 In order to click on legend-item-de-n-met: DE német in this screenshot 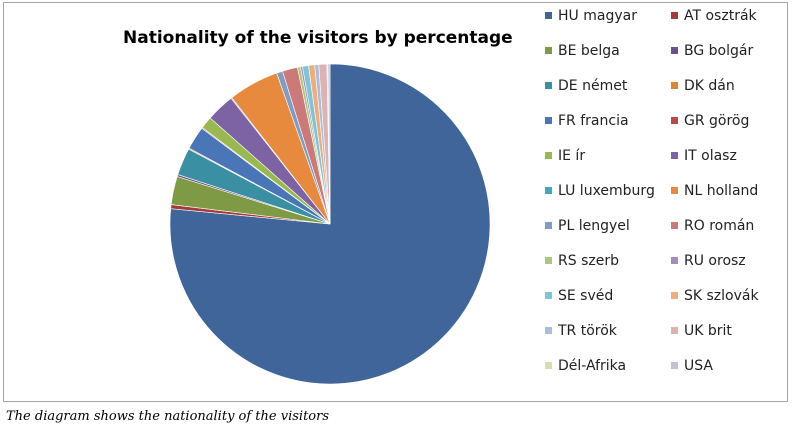, I will do `click(586, 86)`.